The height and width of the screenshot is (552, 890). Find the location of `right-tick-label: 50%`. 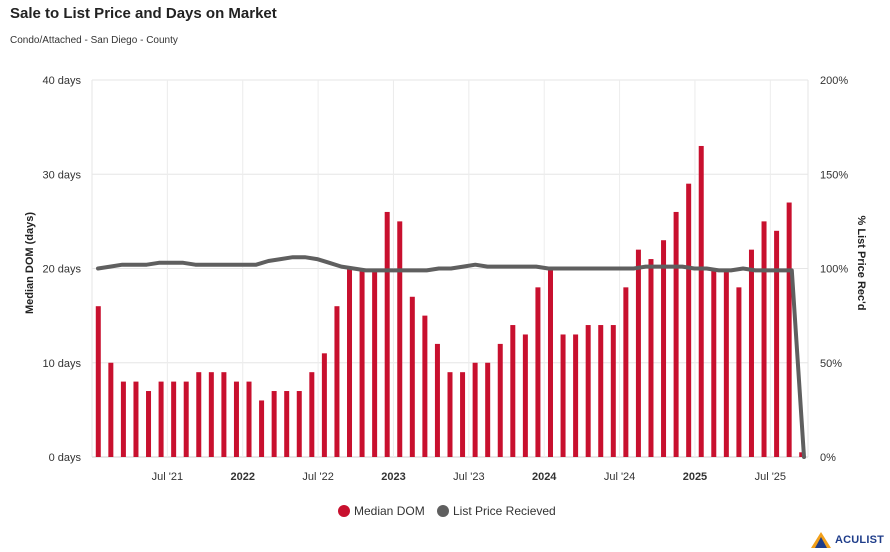

right-tick-label: 50% is located at coordinates (831, 364).